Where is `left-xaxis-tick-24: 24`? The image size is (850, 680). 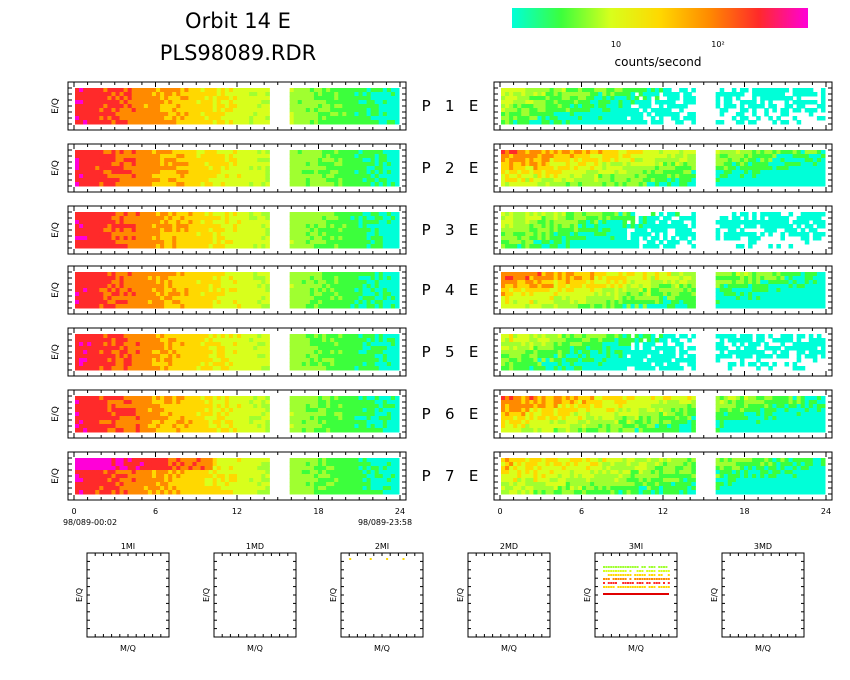 left-xaxis-tick-24: 24 is located at coordinates (400, 511).